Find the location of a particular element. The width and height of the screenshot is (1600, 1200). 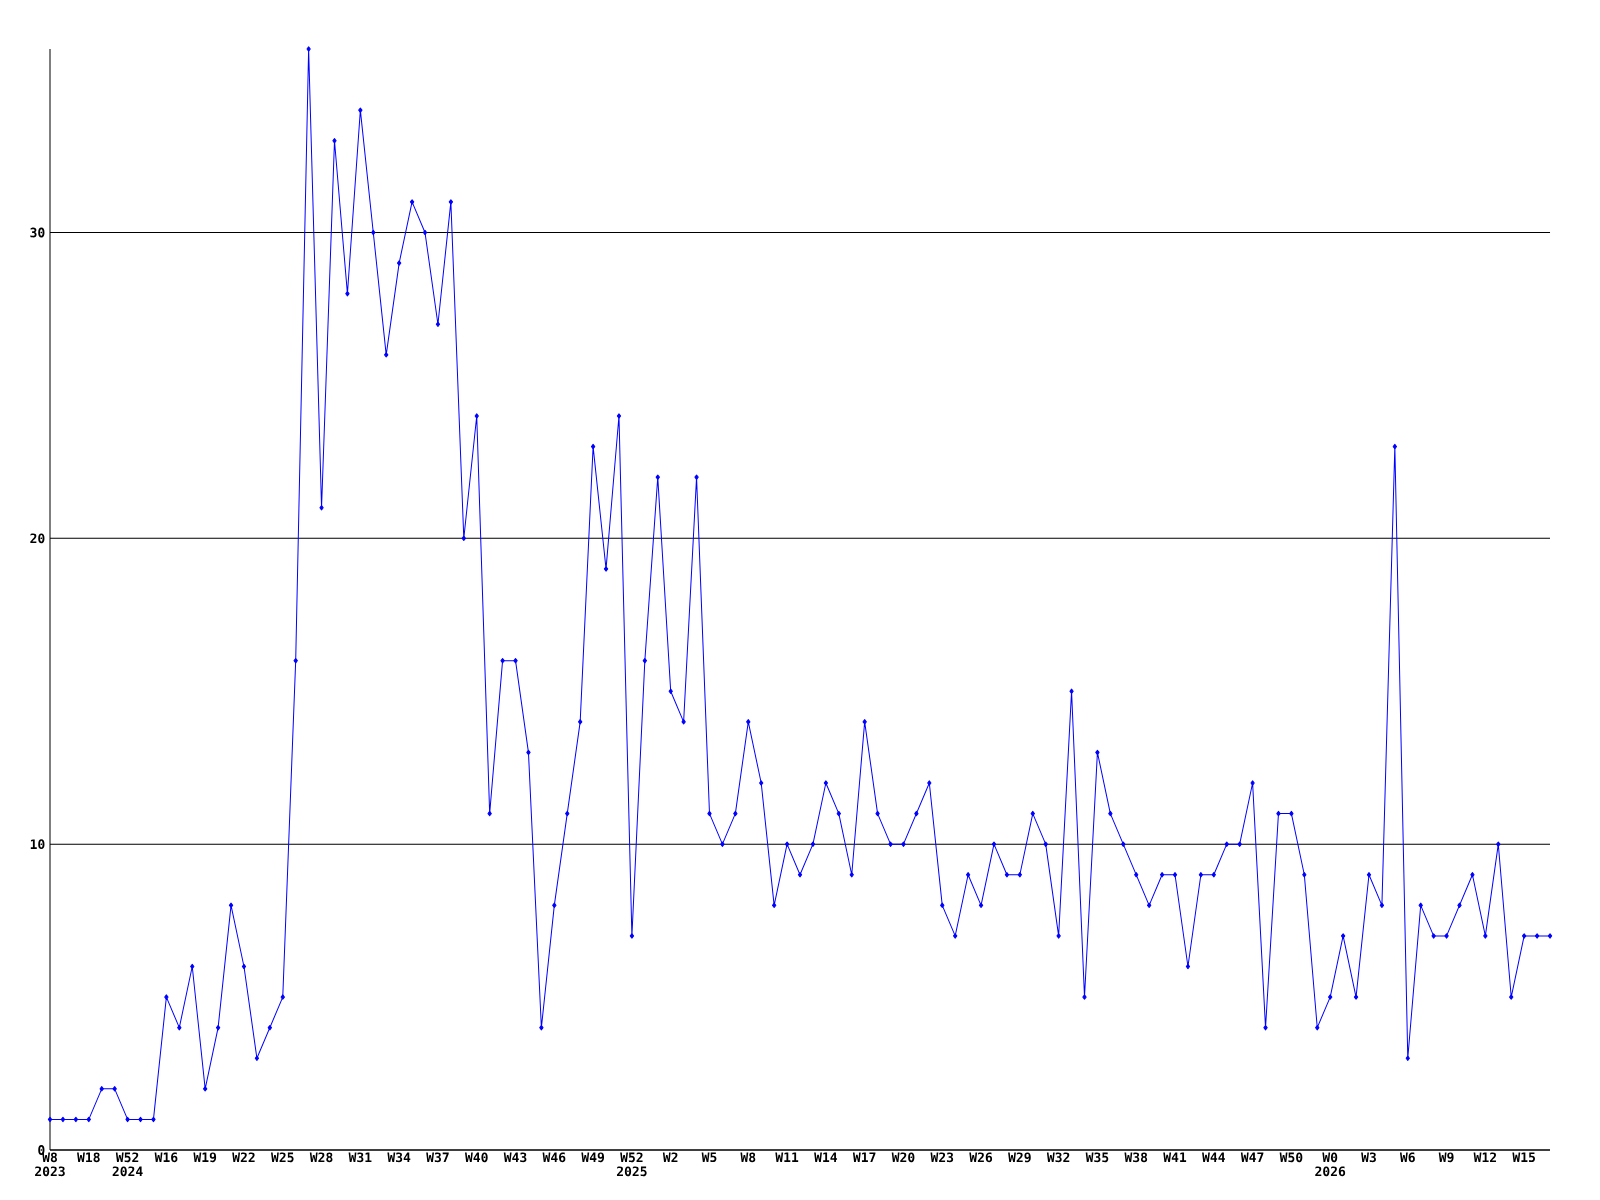

x-tick-label: W50 is located at coordinates (1291, 1157).